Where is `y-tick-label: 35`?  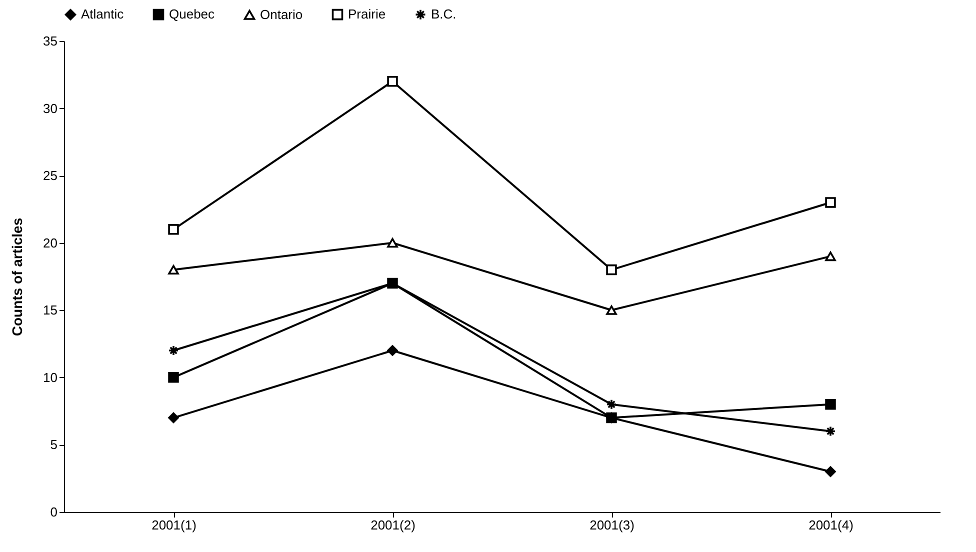 y-tick-label: 35 is located at coordinates (50, 41).